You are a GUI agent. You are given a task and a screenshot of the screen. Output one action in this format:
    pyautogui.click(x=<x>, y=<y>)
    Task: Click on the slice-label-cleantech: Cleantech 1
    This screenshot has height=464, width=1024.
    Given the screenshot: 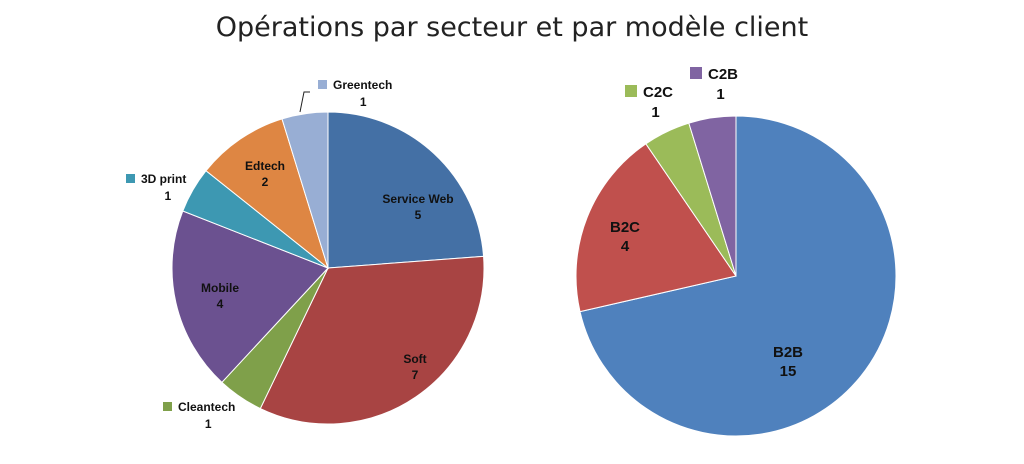 What is the action you would take?
    pyautogui.click(x=199, y=415)
    